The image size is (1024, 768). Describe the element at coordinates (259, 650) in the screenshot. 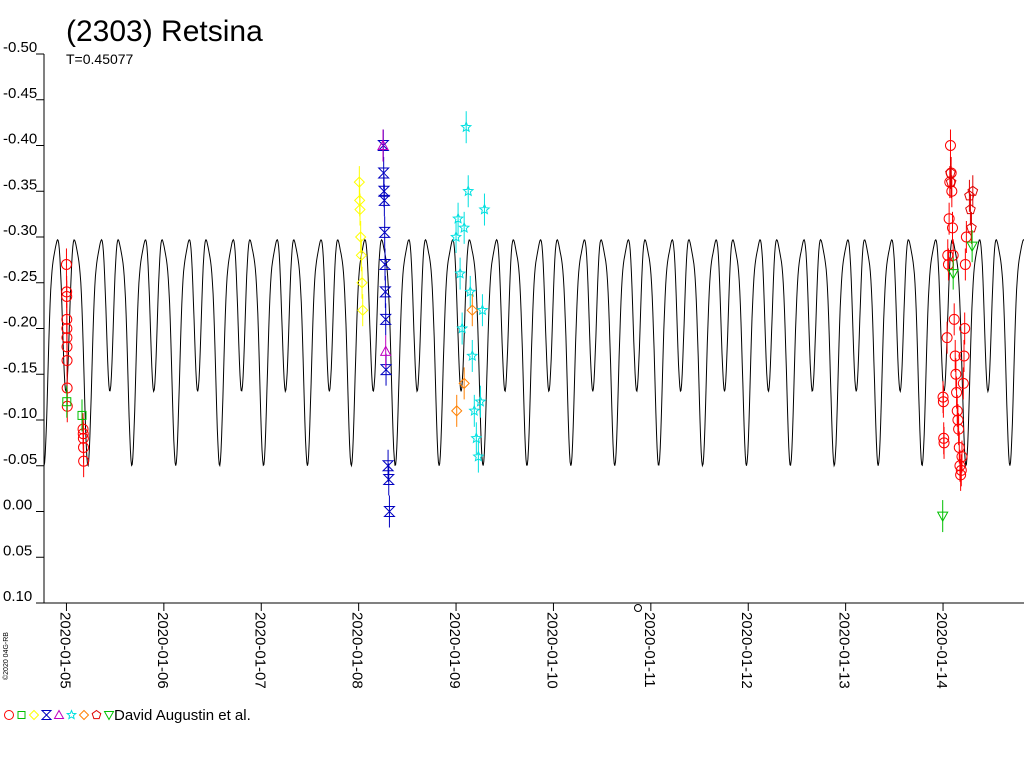

I see `x-tick-label: 2020-01-07` at that location.